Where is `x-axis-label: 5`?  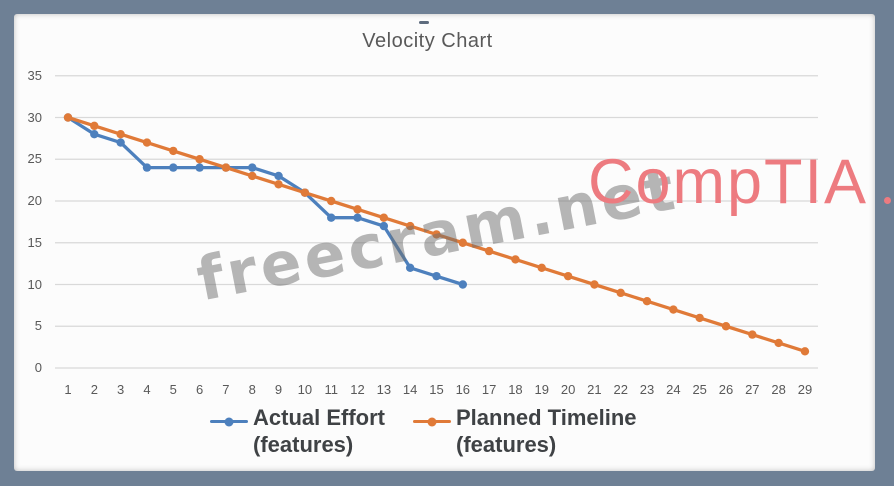 x-axis-label: 5 is located at coordinates (173, 389).